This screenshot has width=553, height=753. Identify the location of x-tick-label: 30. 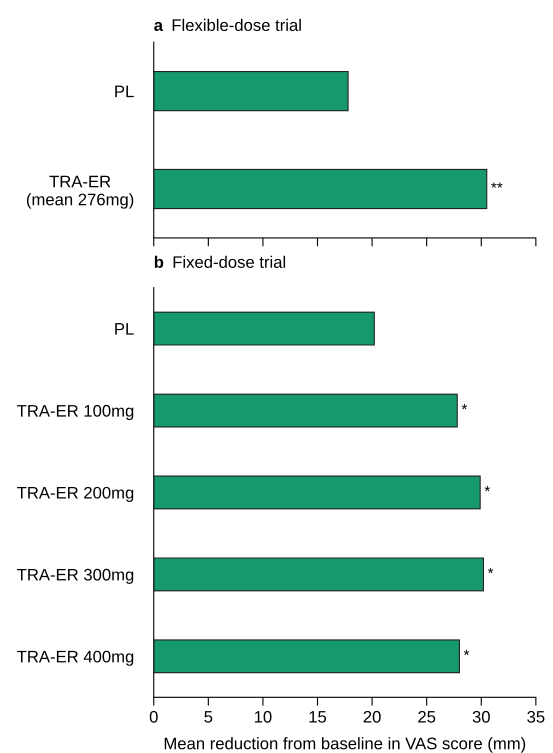
(481, 716).